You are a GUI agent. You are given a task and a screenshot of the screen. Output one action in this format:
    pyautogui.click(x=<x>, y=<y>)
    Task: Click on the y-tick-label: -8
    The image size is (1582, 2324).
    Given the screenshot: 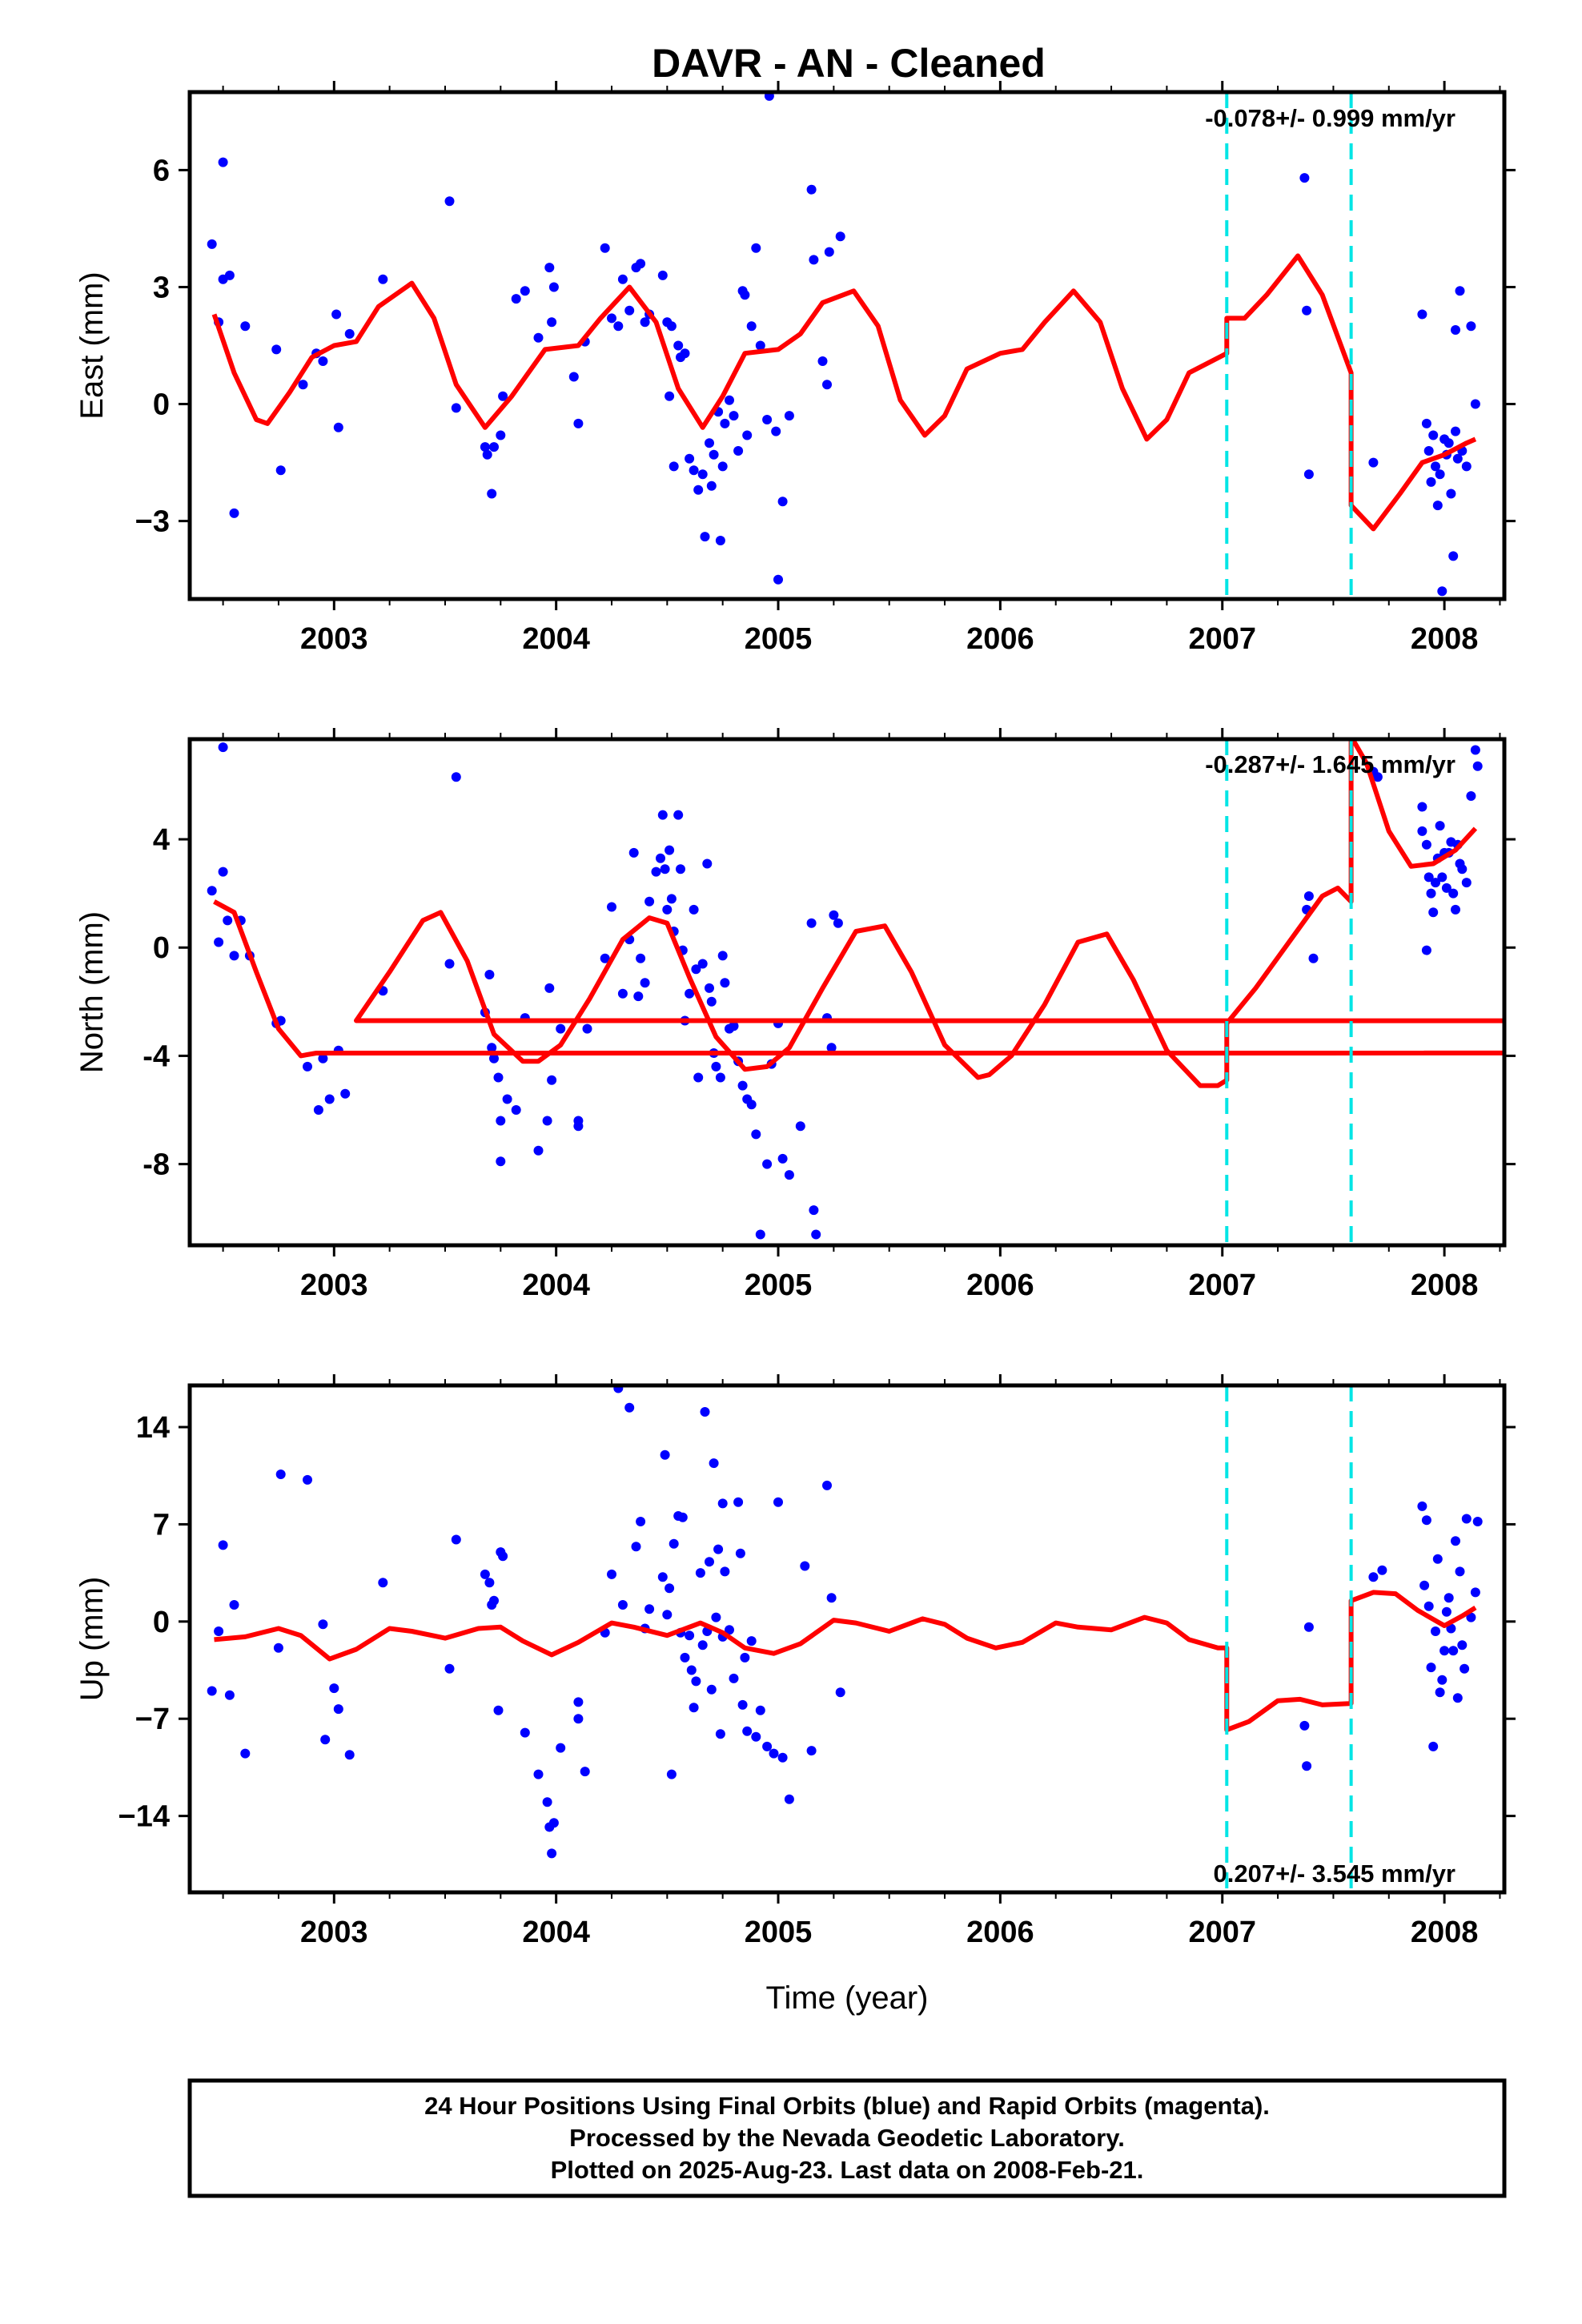 What is the action you would take?
    pyautogui.click(x=156, y=1165)
    